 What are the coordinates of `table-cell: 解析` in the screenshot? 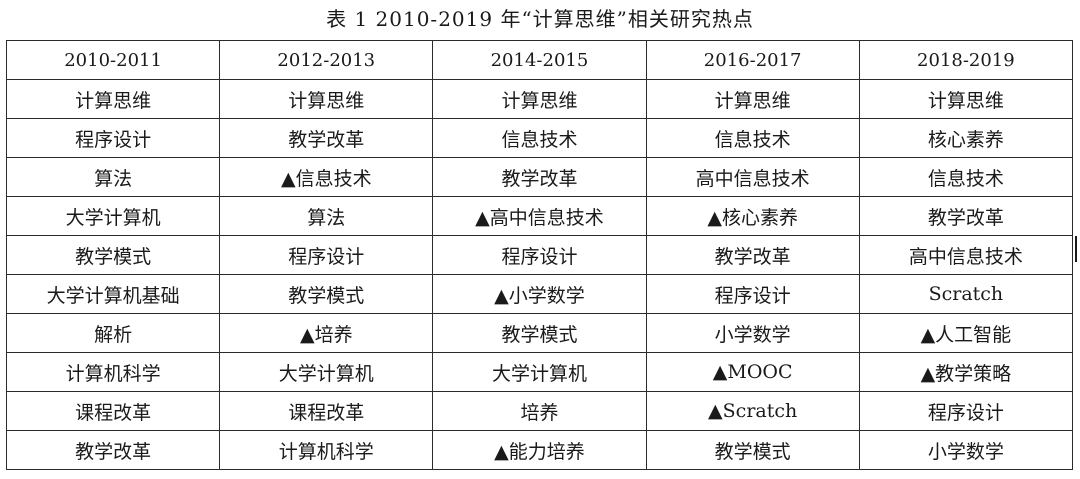 It's located at (113, 333).